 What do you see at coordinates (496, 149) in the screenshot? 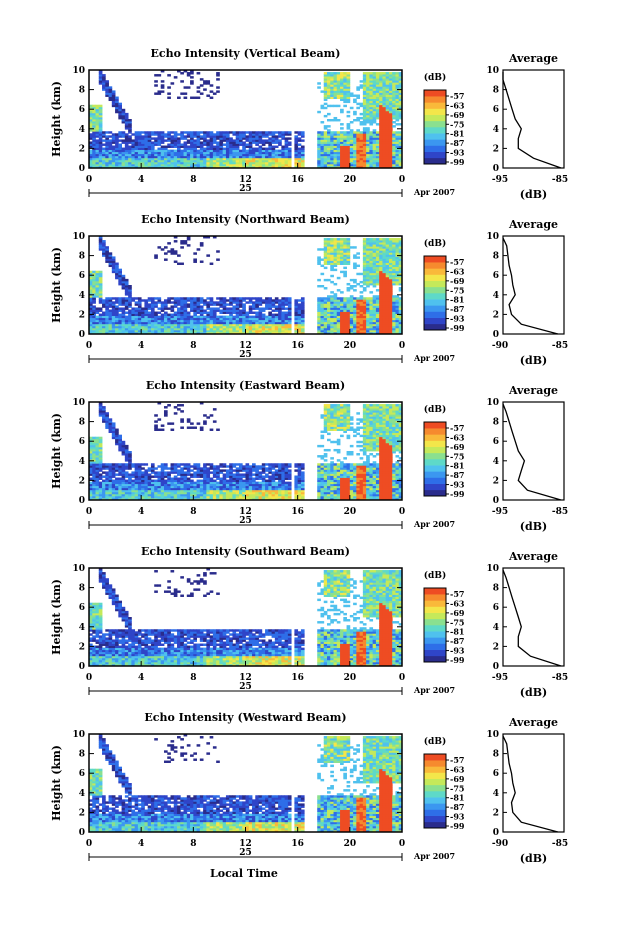
I see `avg-y-tick-label: 2` at bounding box center [496, 149].